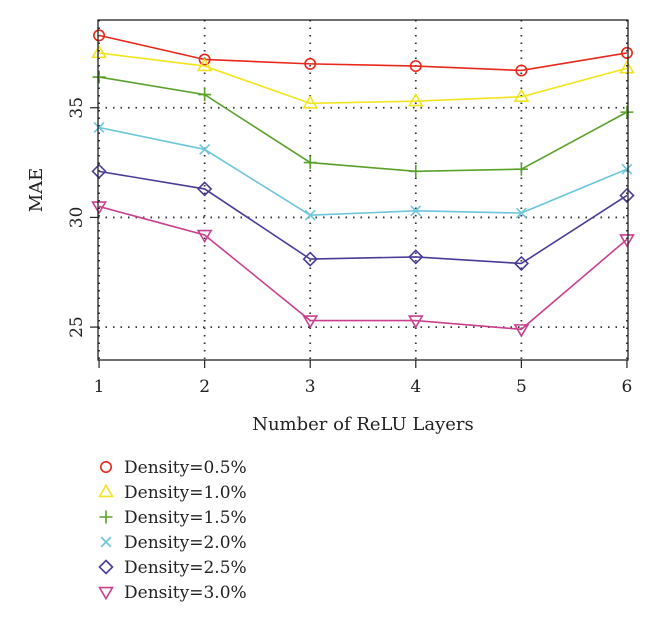 Image resolution: width=660 pixels, height=644 pixels. I want to click on y-tick-label: 25, so click(77, 327).